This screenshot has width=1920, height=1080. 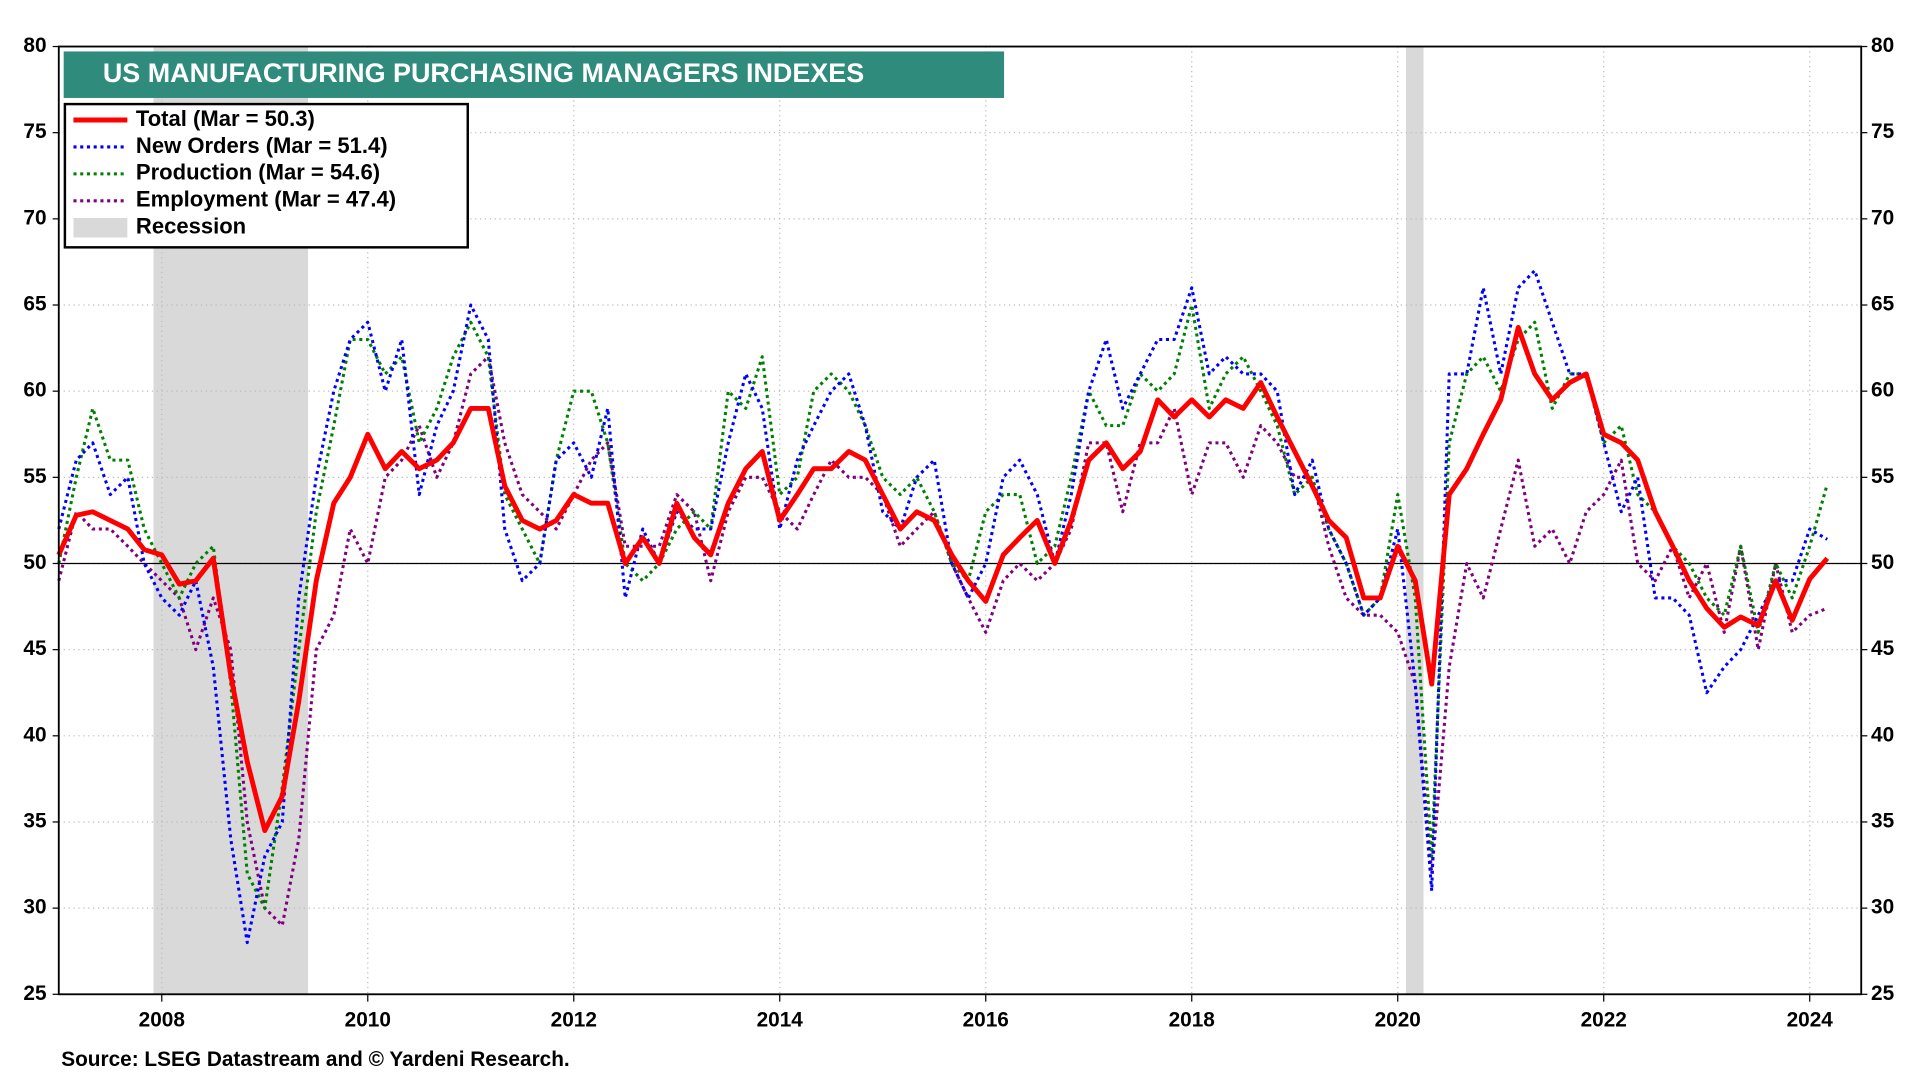 What do you see at coordinates (1192, 1020) in the screenshot?
I see `x-tick-label: 2018` at bounding box center [1192, 1020].